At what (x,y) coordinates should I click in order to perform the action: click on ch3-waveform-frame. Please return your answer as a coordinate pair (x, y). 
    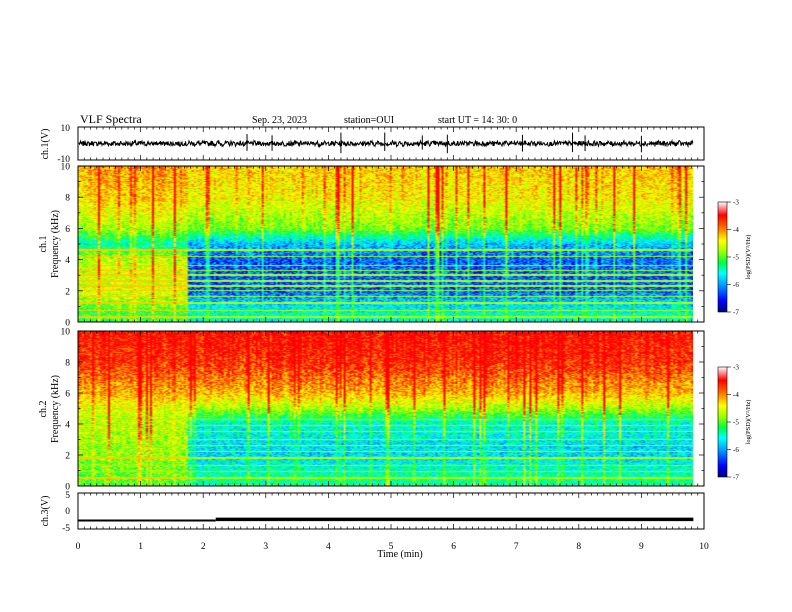
    Looking at the image, I should click on (391, 511).